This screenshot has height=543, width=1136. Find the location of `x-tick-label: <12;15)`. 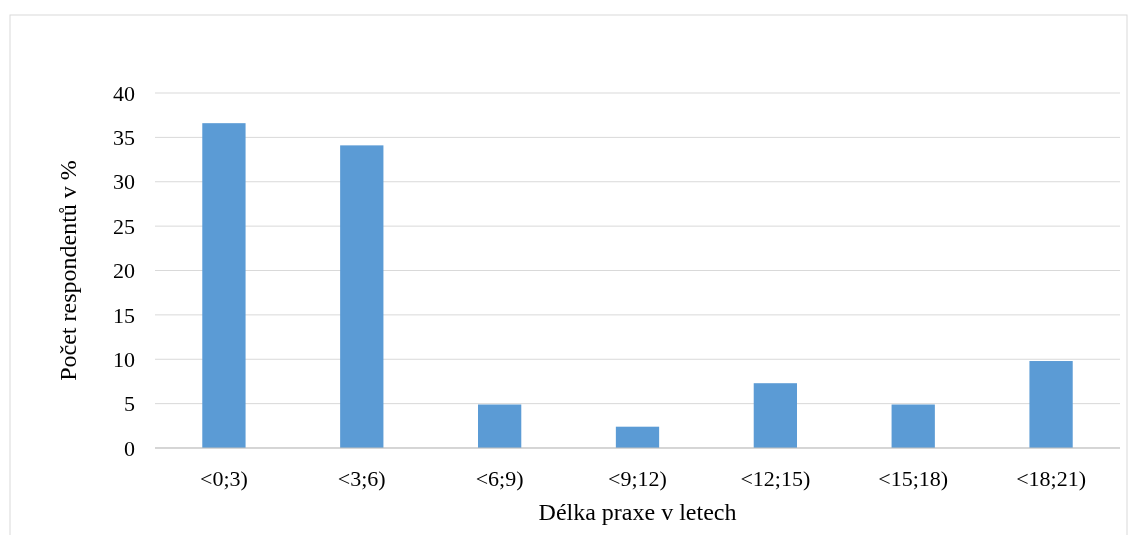

x-tick-label: <12;15) is located at coordinates (775, 478).